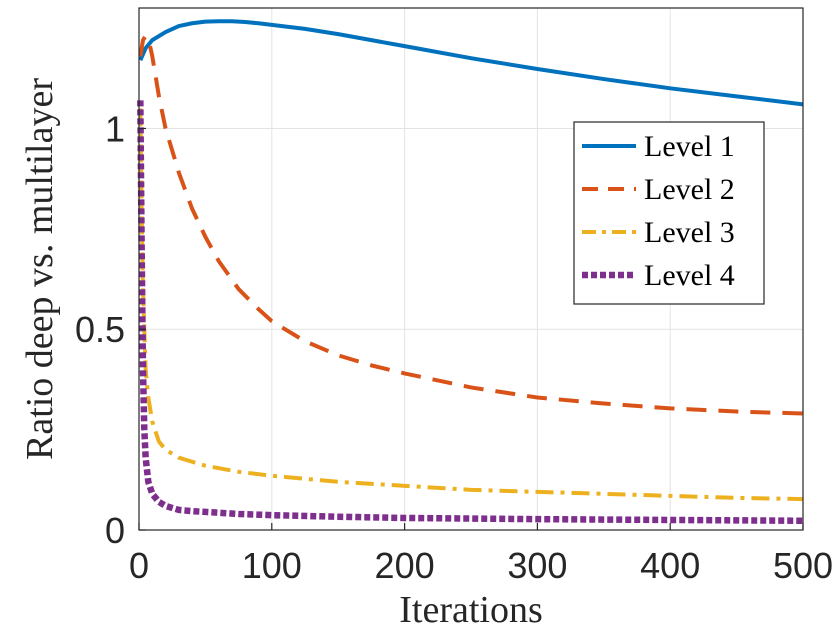 The width and height of the screenshot is (840, 630). What do you see at coordinates (689, 232) in the screenshot?
I see `legend-label: Level 3` at bounding box center [689, 232].